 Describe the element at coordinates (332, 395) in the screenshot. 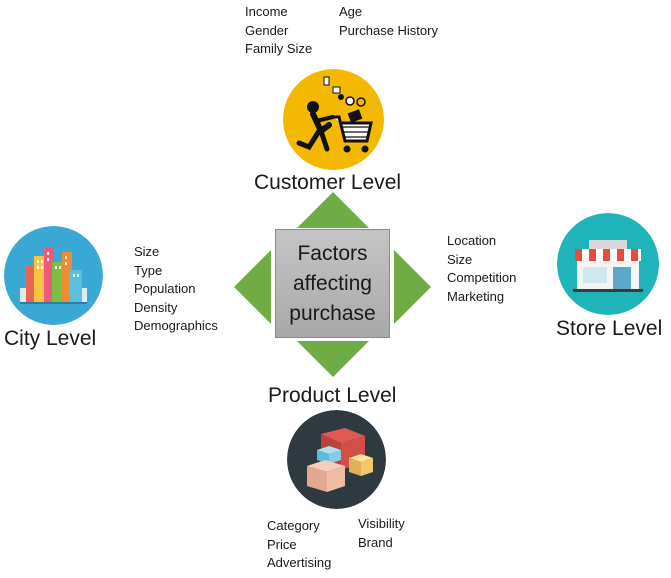

I see `product-level-title: Product Level` at that location.